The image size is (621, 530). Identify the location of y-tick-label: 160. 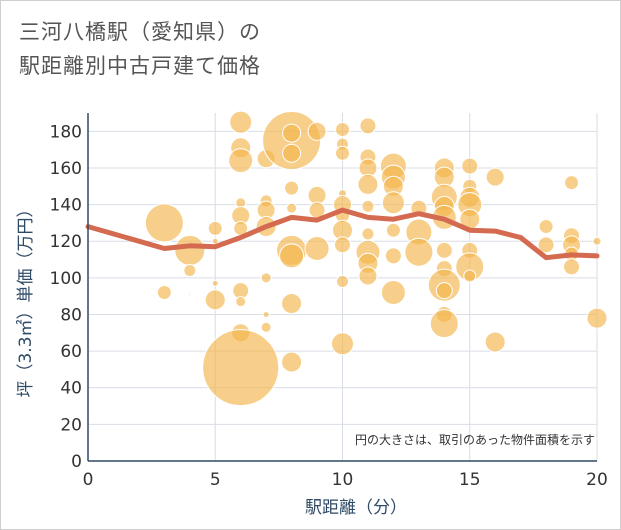
(66, 169).